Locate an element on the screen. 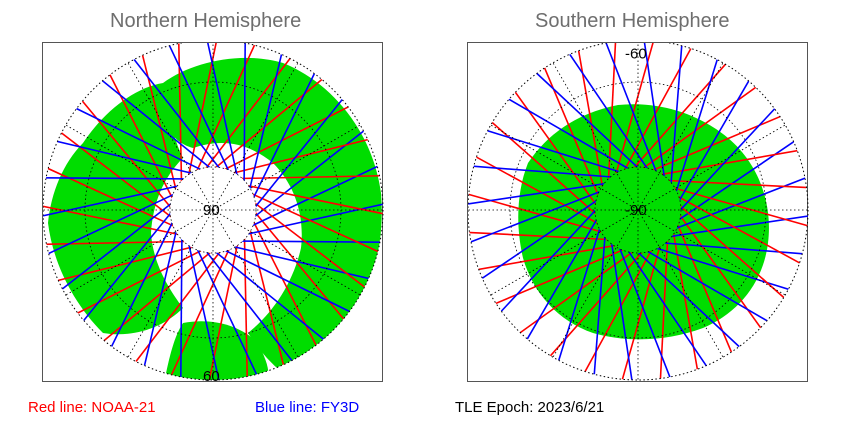 The image size is (850, 425). north-map-title: Northern Hemisphere is located at coordinates (206, 21).